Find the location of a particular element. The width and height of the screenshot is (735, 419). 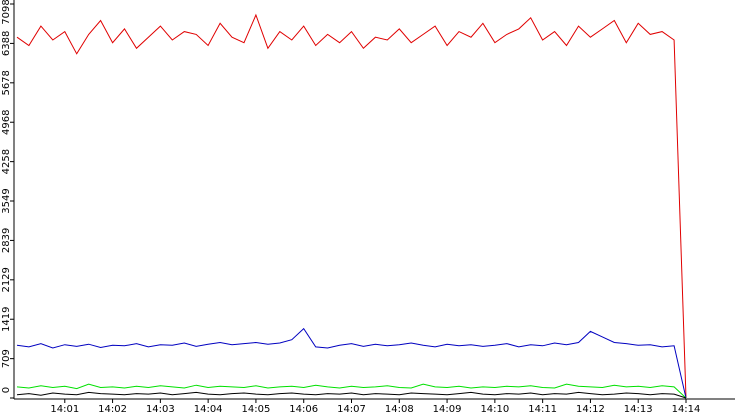

y-tick-label: 709 is located at coordinates (6, 358).